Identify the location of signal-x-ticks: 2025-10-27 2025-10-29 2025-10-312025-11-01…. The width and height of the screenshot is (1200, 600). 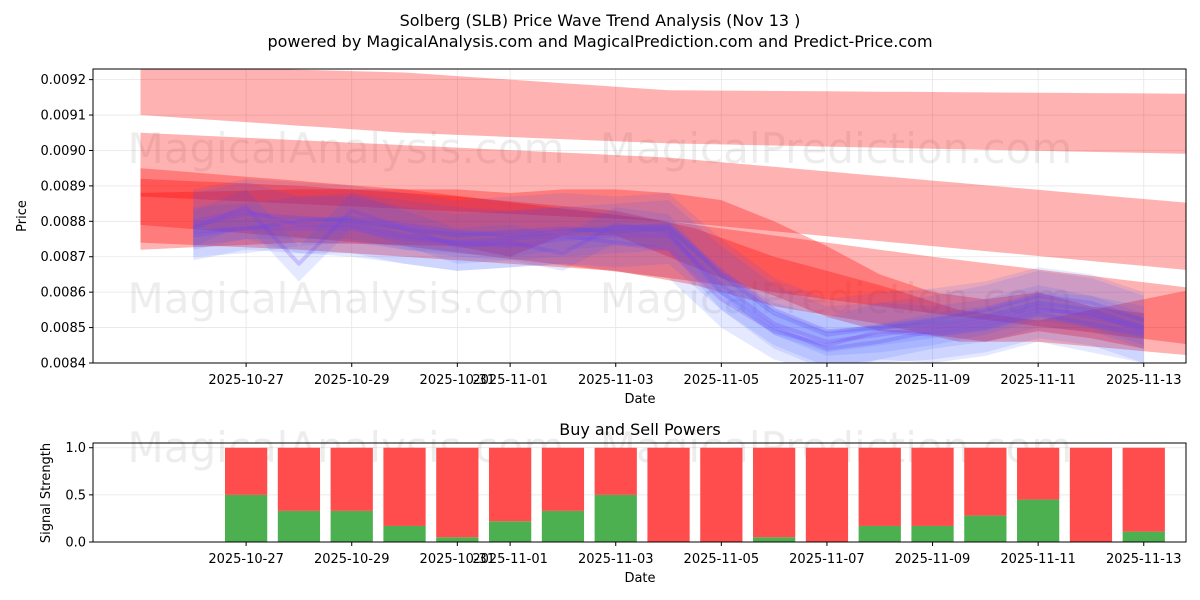
(695, 554).